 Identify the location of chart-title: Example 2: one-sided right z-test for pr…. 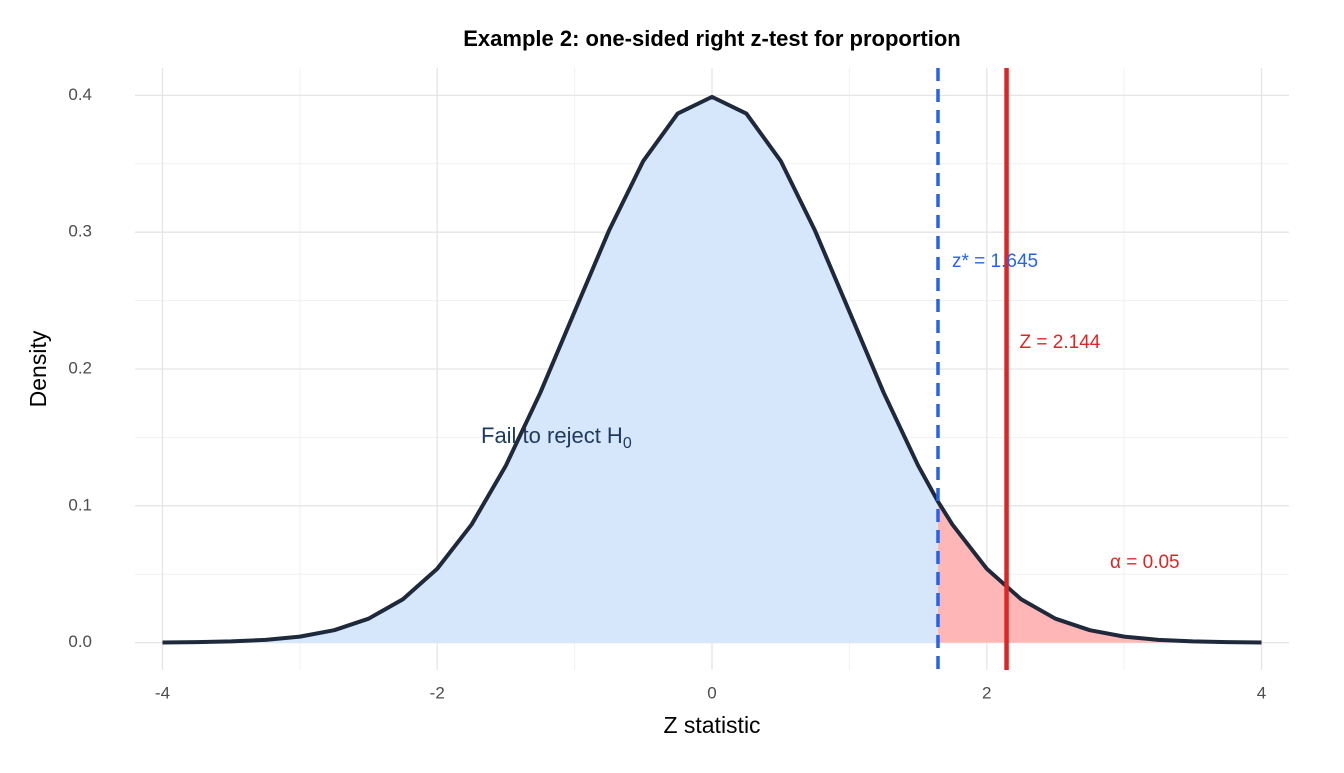
(711, 38).